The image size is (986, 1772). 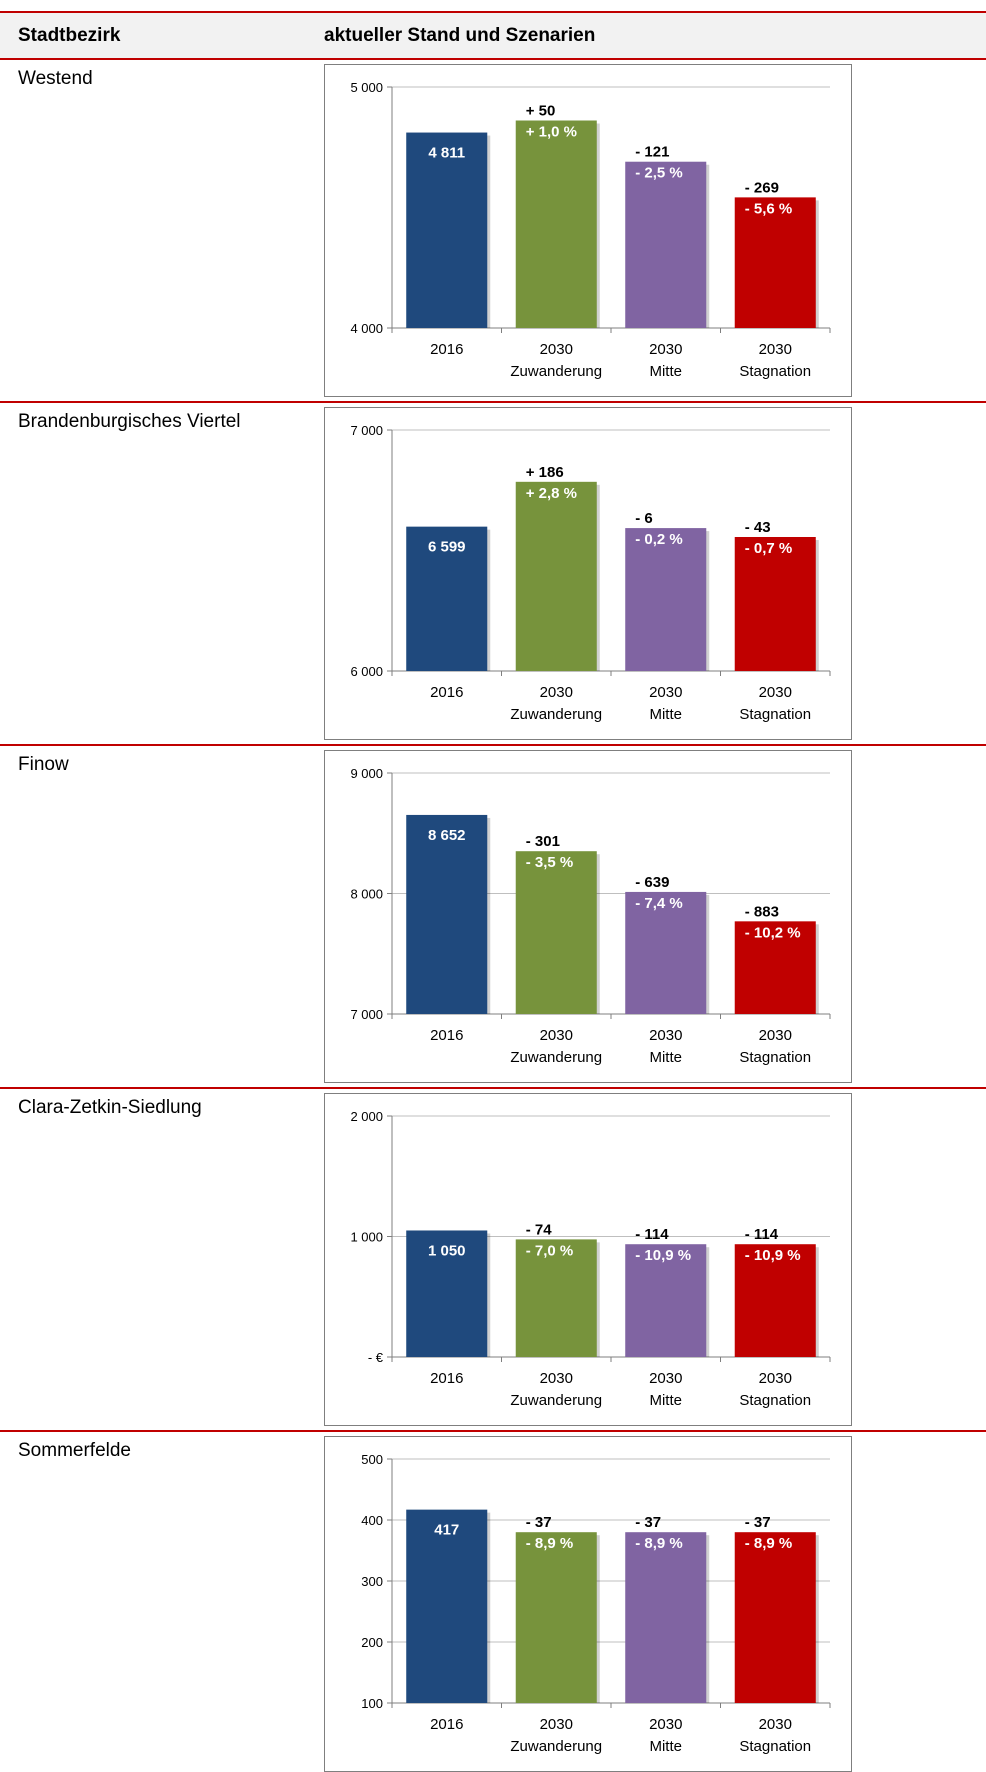 What do you see at coordinates (659, 539) in the screenshot?
I see `bar-change-pct-label: - 0,2 %` at bounding box center [659, 539].